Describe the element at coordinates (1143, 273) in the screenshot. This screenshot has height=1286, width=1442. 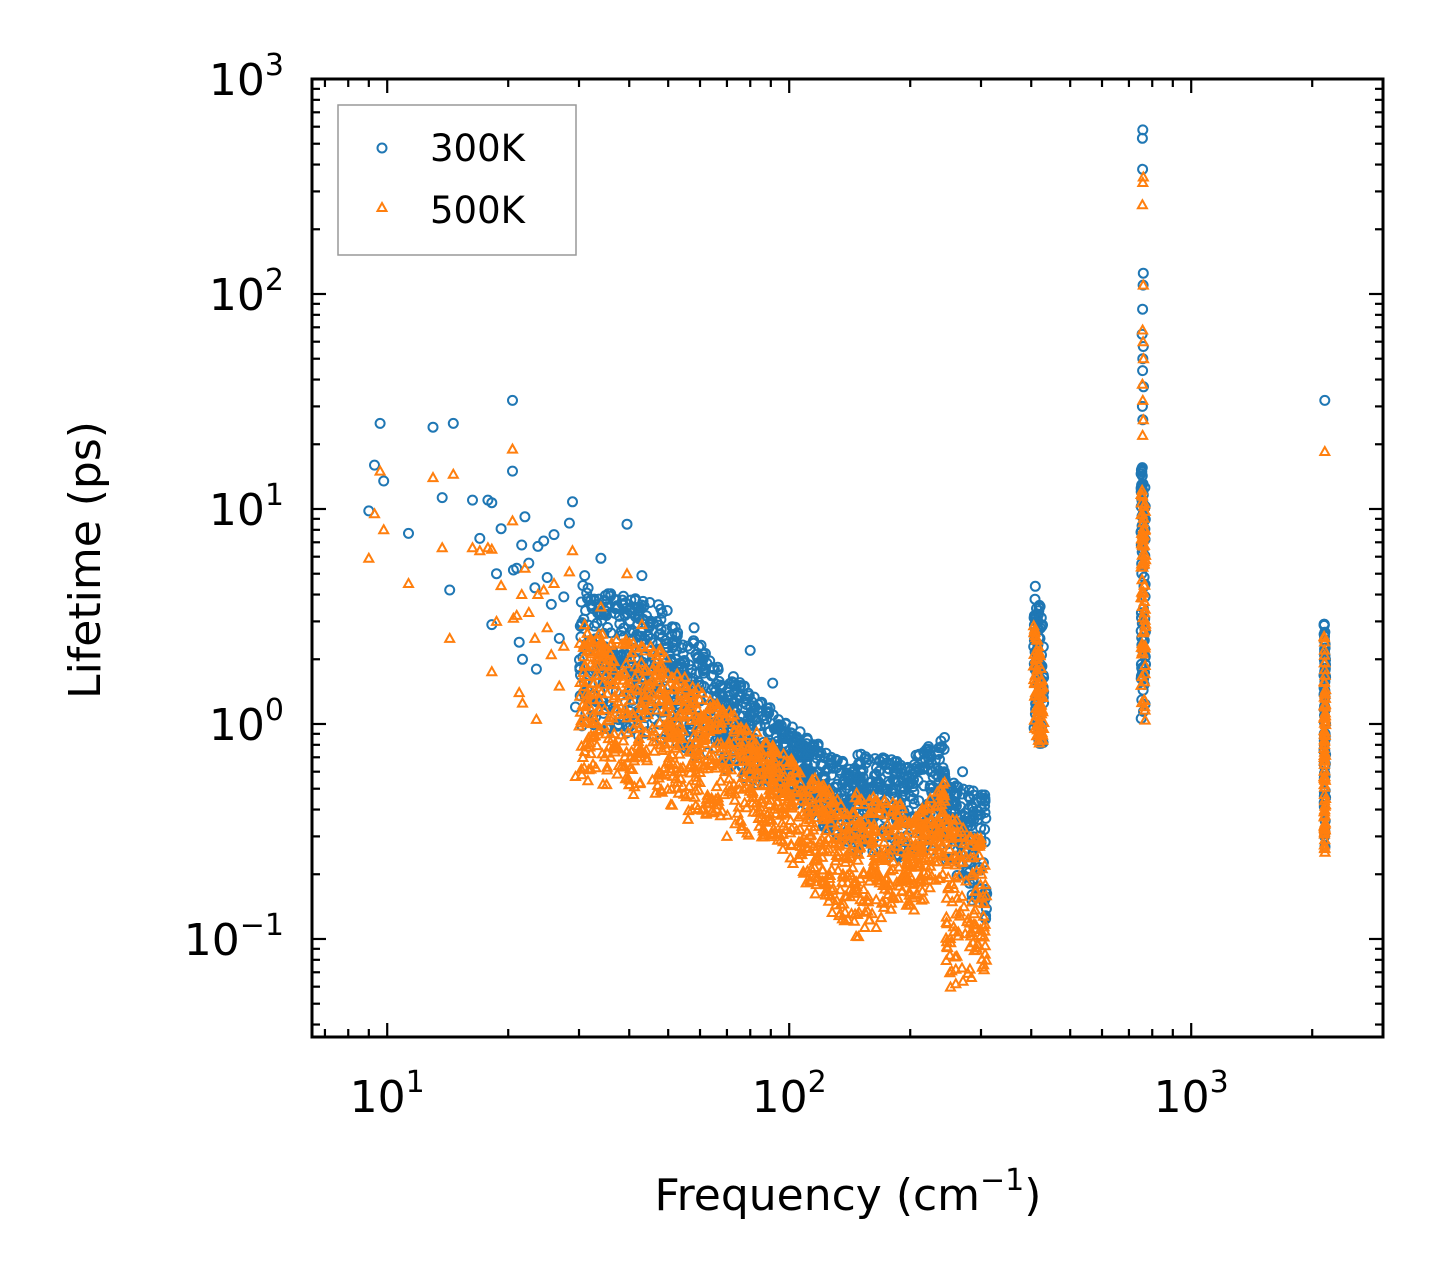
I see `data-point-300k-spike` at that location.